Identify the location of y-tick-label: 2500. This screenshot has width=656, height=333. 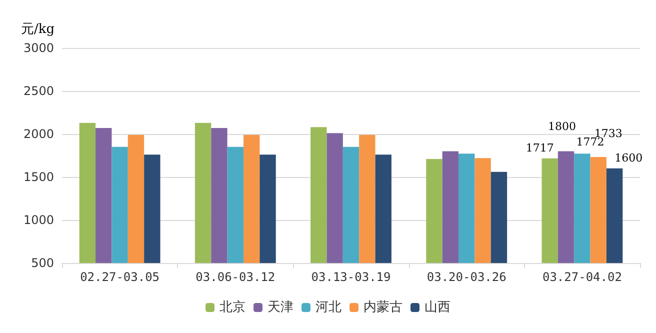
(38, 91).